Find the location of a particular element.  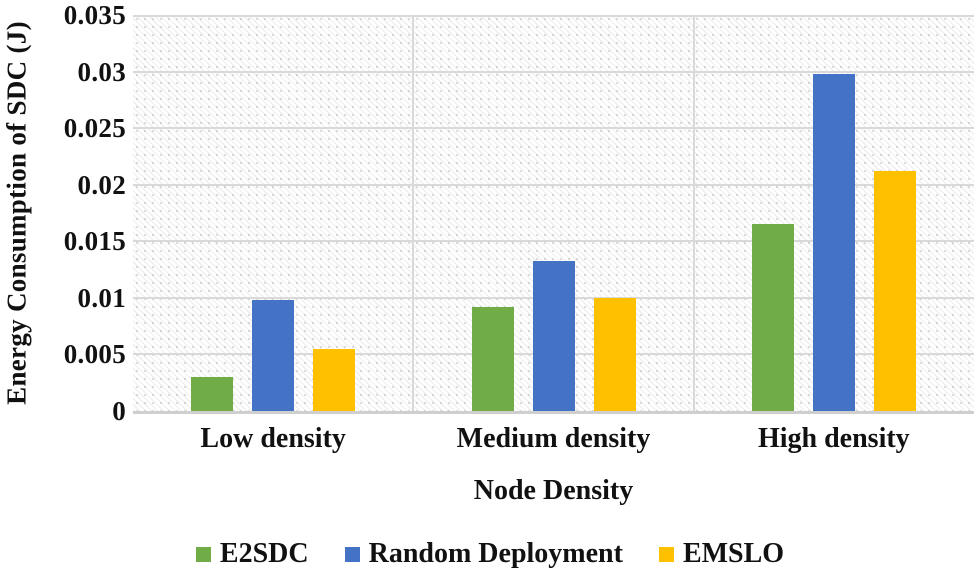

bar-random-deployment-low-density is located at coordinates (273, 355).